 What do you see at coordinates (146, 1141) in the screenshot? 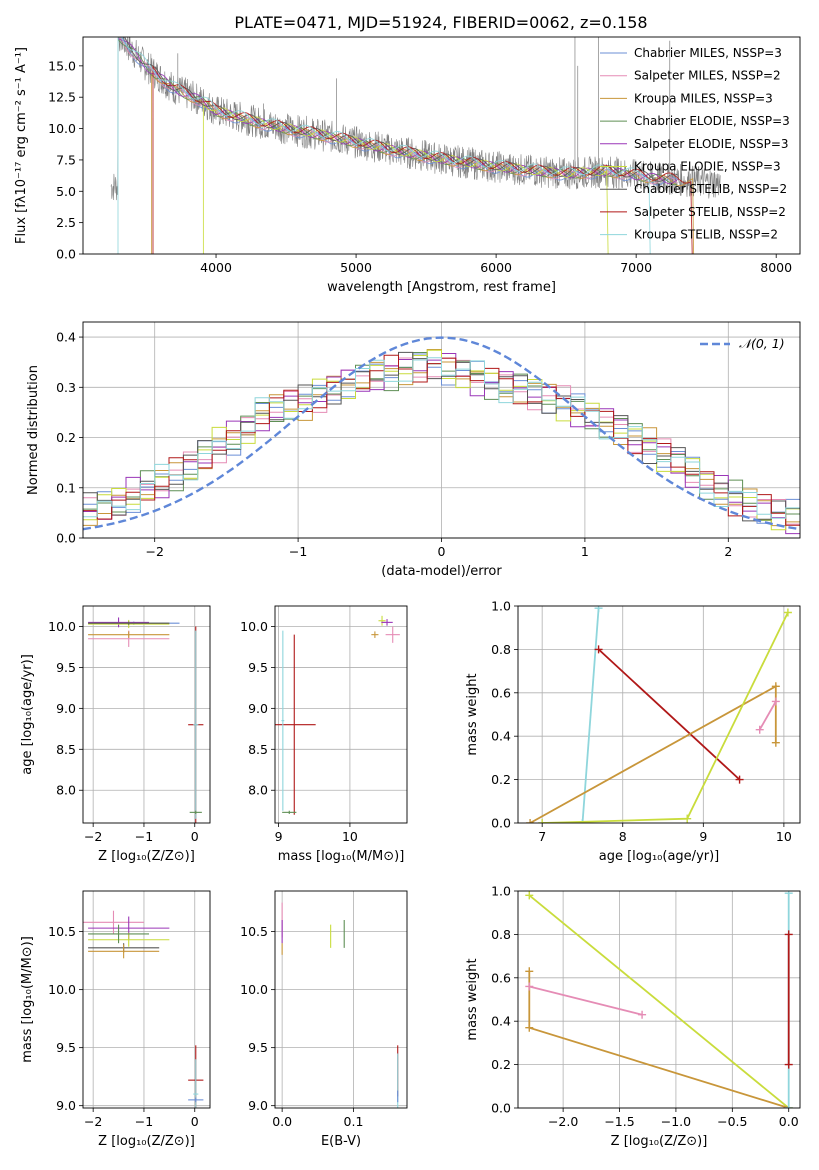
I see `x-axis-label: Z [log₁₀(Z/Z⊙)]` at bounding box center [146, 1141].